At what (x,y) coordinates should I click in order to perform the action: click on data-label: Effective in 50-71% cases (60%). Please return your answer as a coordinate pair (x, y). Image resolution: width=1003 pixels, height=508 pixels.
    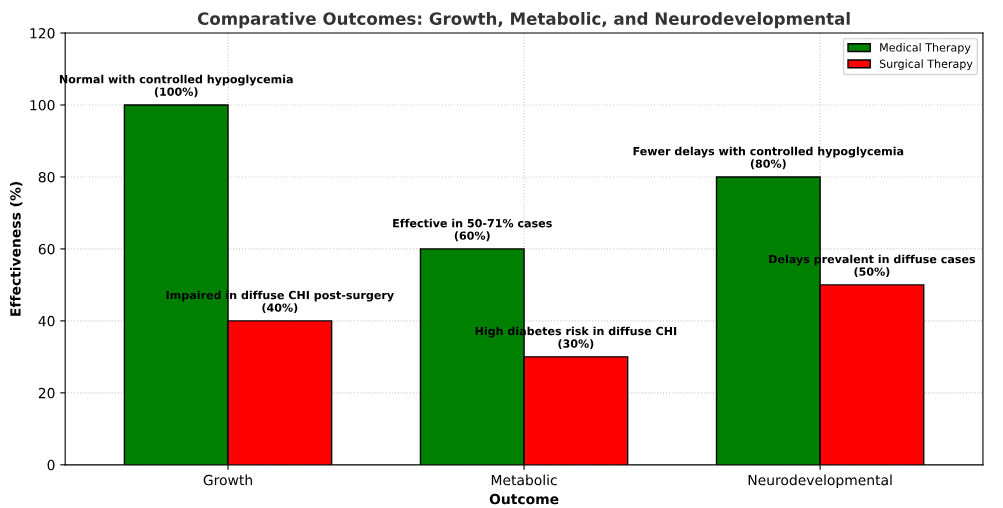
    Looking at the image, I should click on (472, 230).